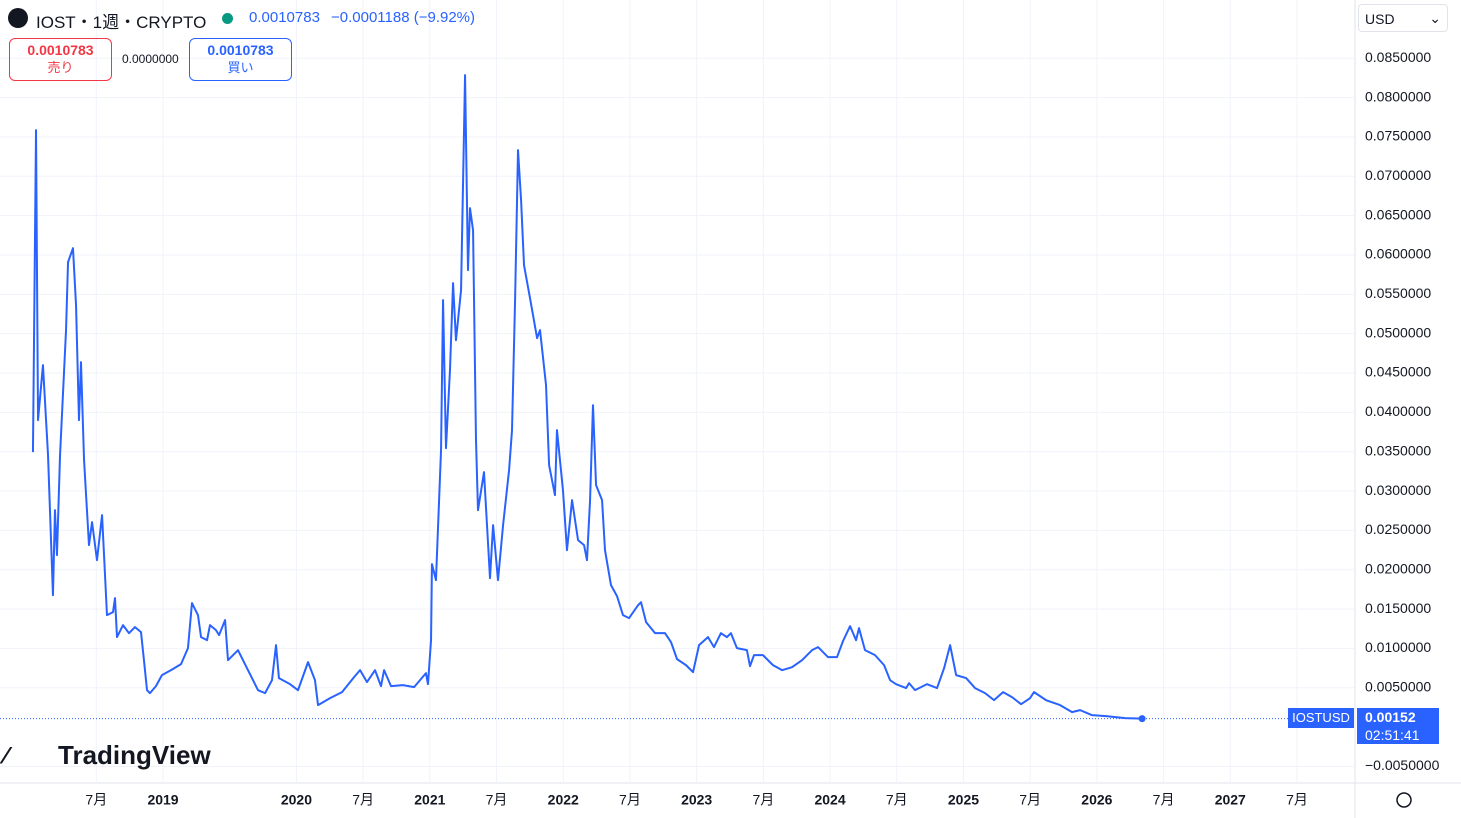  I want to click on y-tick-label: 0.0550000, so click(1398, 293).